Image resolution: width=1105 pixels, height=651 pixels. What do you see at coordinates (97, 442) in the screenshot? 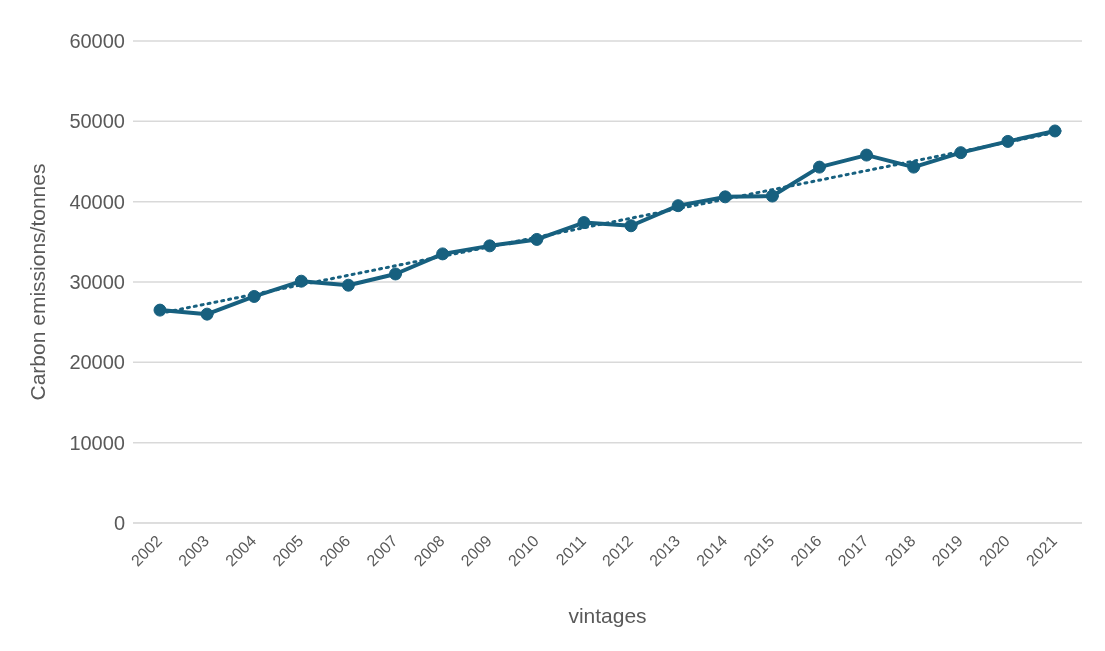
I see `y-tick-label: 10000` at bounding box center [97, 442].